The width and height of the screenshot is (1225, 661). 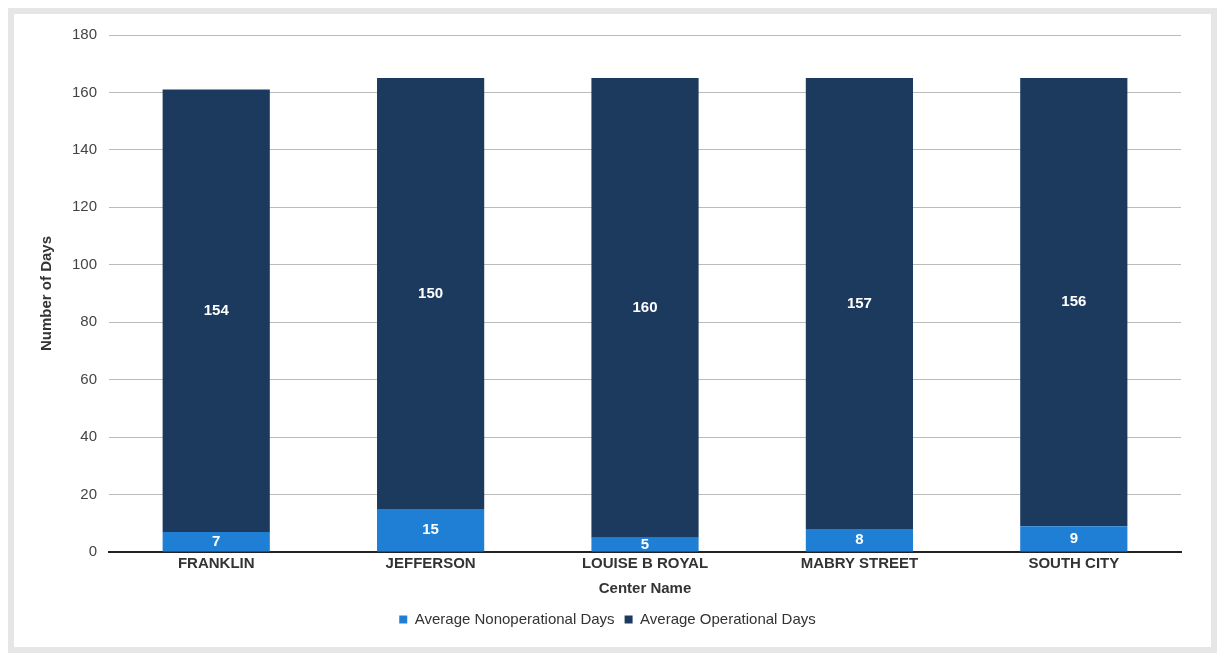 What do you see at coordinates (645, 563) in the screenshot?
I see `x-tick-label: LOUISE B ROYAL` at bounding box center [645, 563].